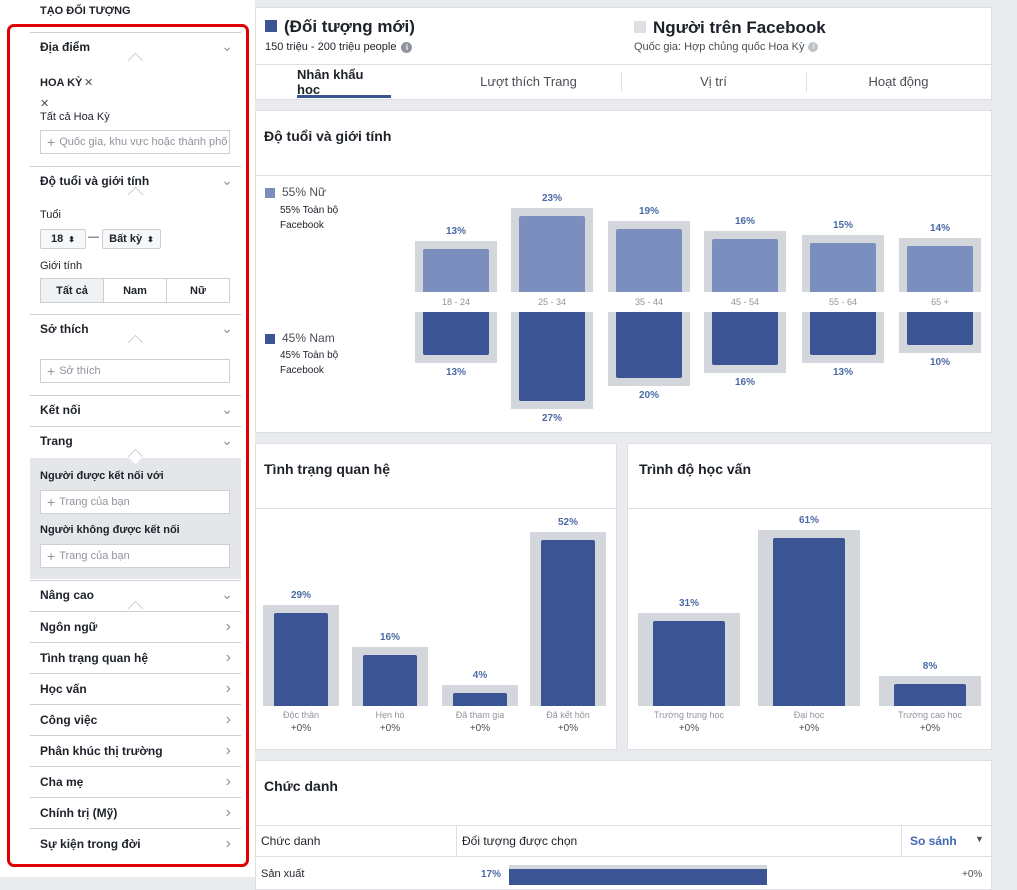  Describe the element at coordinates (95, 180) in the screenshot. I see `section-age-gender-label: Độ tuổi và giới tính` at that location.